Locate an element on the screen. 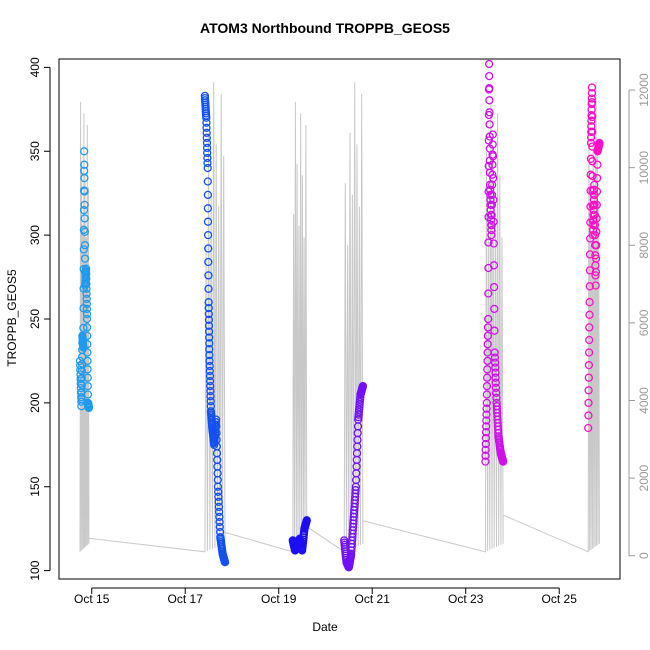 This screenshot has height=650, width=650. x-tick-label: Oct 15 is located at coordinates (92, 599).